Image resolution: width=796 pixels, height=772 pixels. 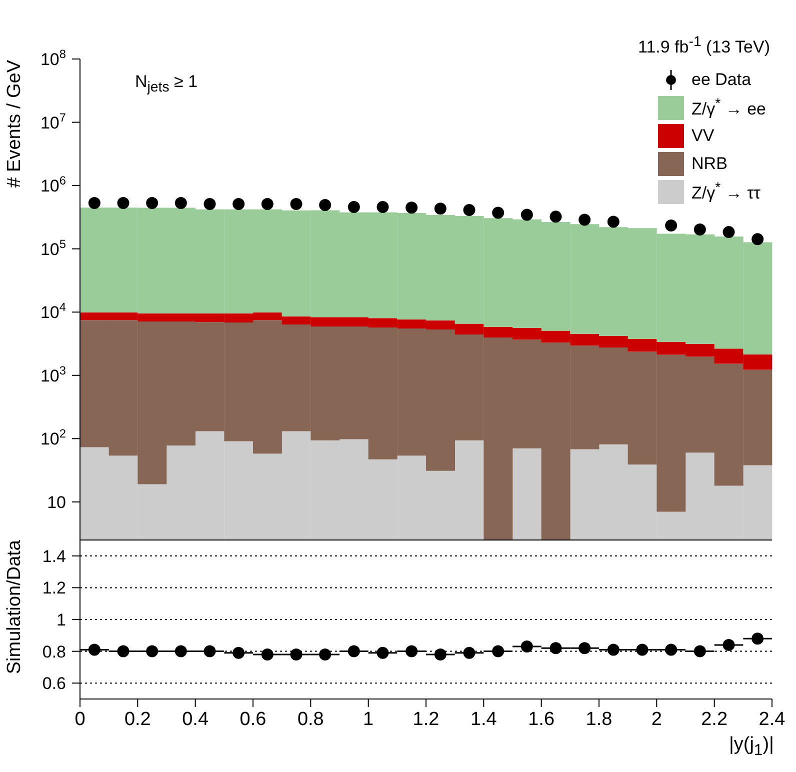 What do you see at coordinates (599, 719) in the screenshot?
I see `x-tick-label: 1.8` at bounding box center [599, 719].